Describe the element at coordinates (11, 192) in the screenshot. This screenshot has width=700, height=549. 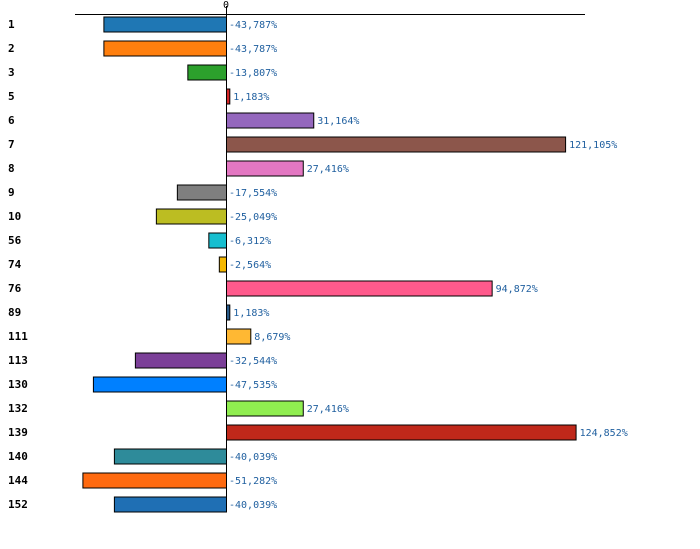
I see `category-label-9: 9` at that location.